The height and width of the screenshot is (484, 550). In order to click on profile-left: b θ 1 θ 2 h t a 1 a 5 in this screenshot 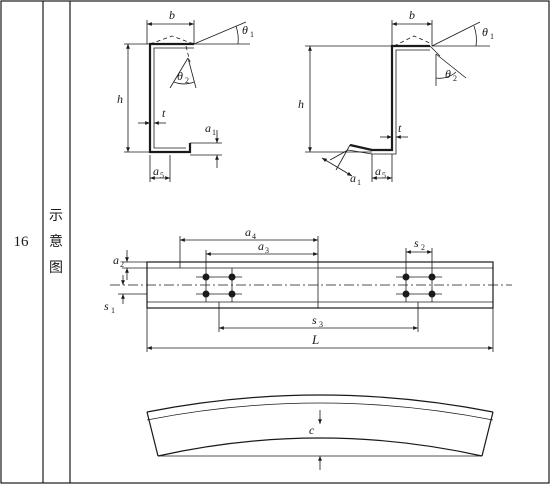, I will do `click(185, 95)`.